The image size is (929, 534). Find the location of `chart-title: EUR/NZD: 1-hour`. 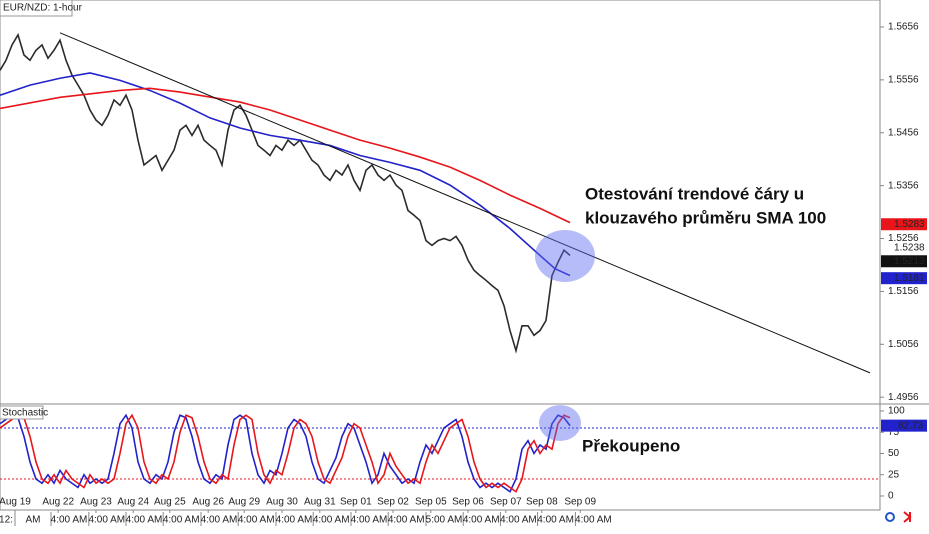

chart-title: EUR/NZD: 1-hour is located at coordinates (43, 8).